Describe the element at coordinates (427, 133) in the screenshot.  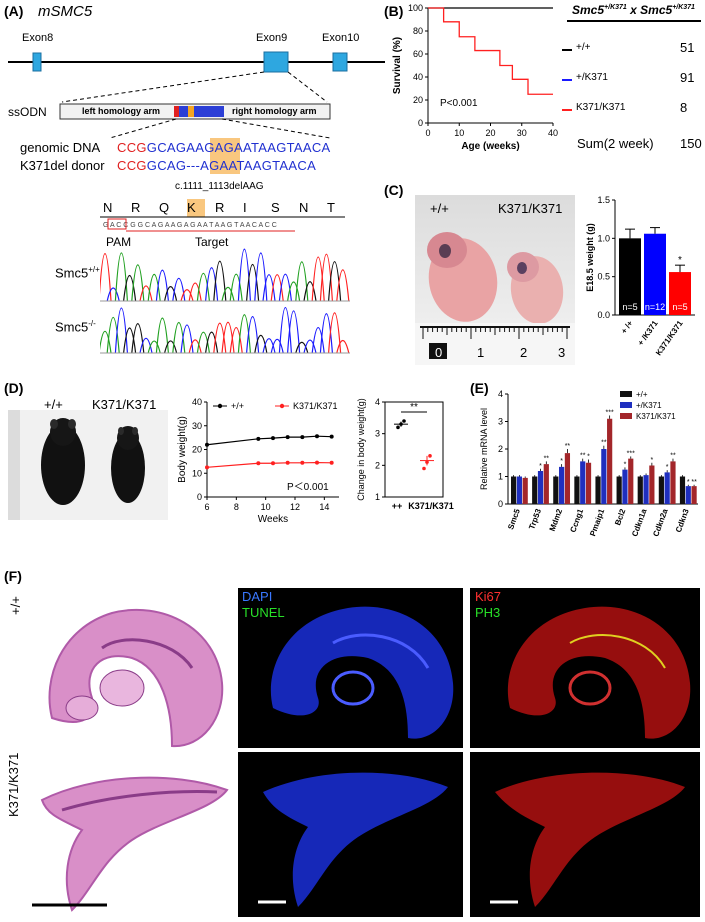
I see `x-tick-label: 0` at that location.